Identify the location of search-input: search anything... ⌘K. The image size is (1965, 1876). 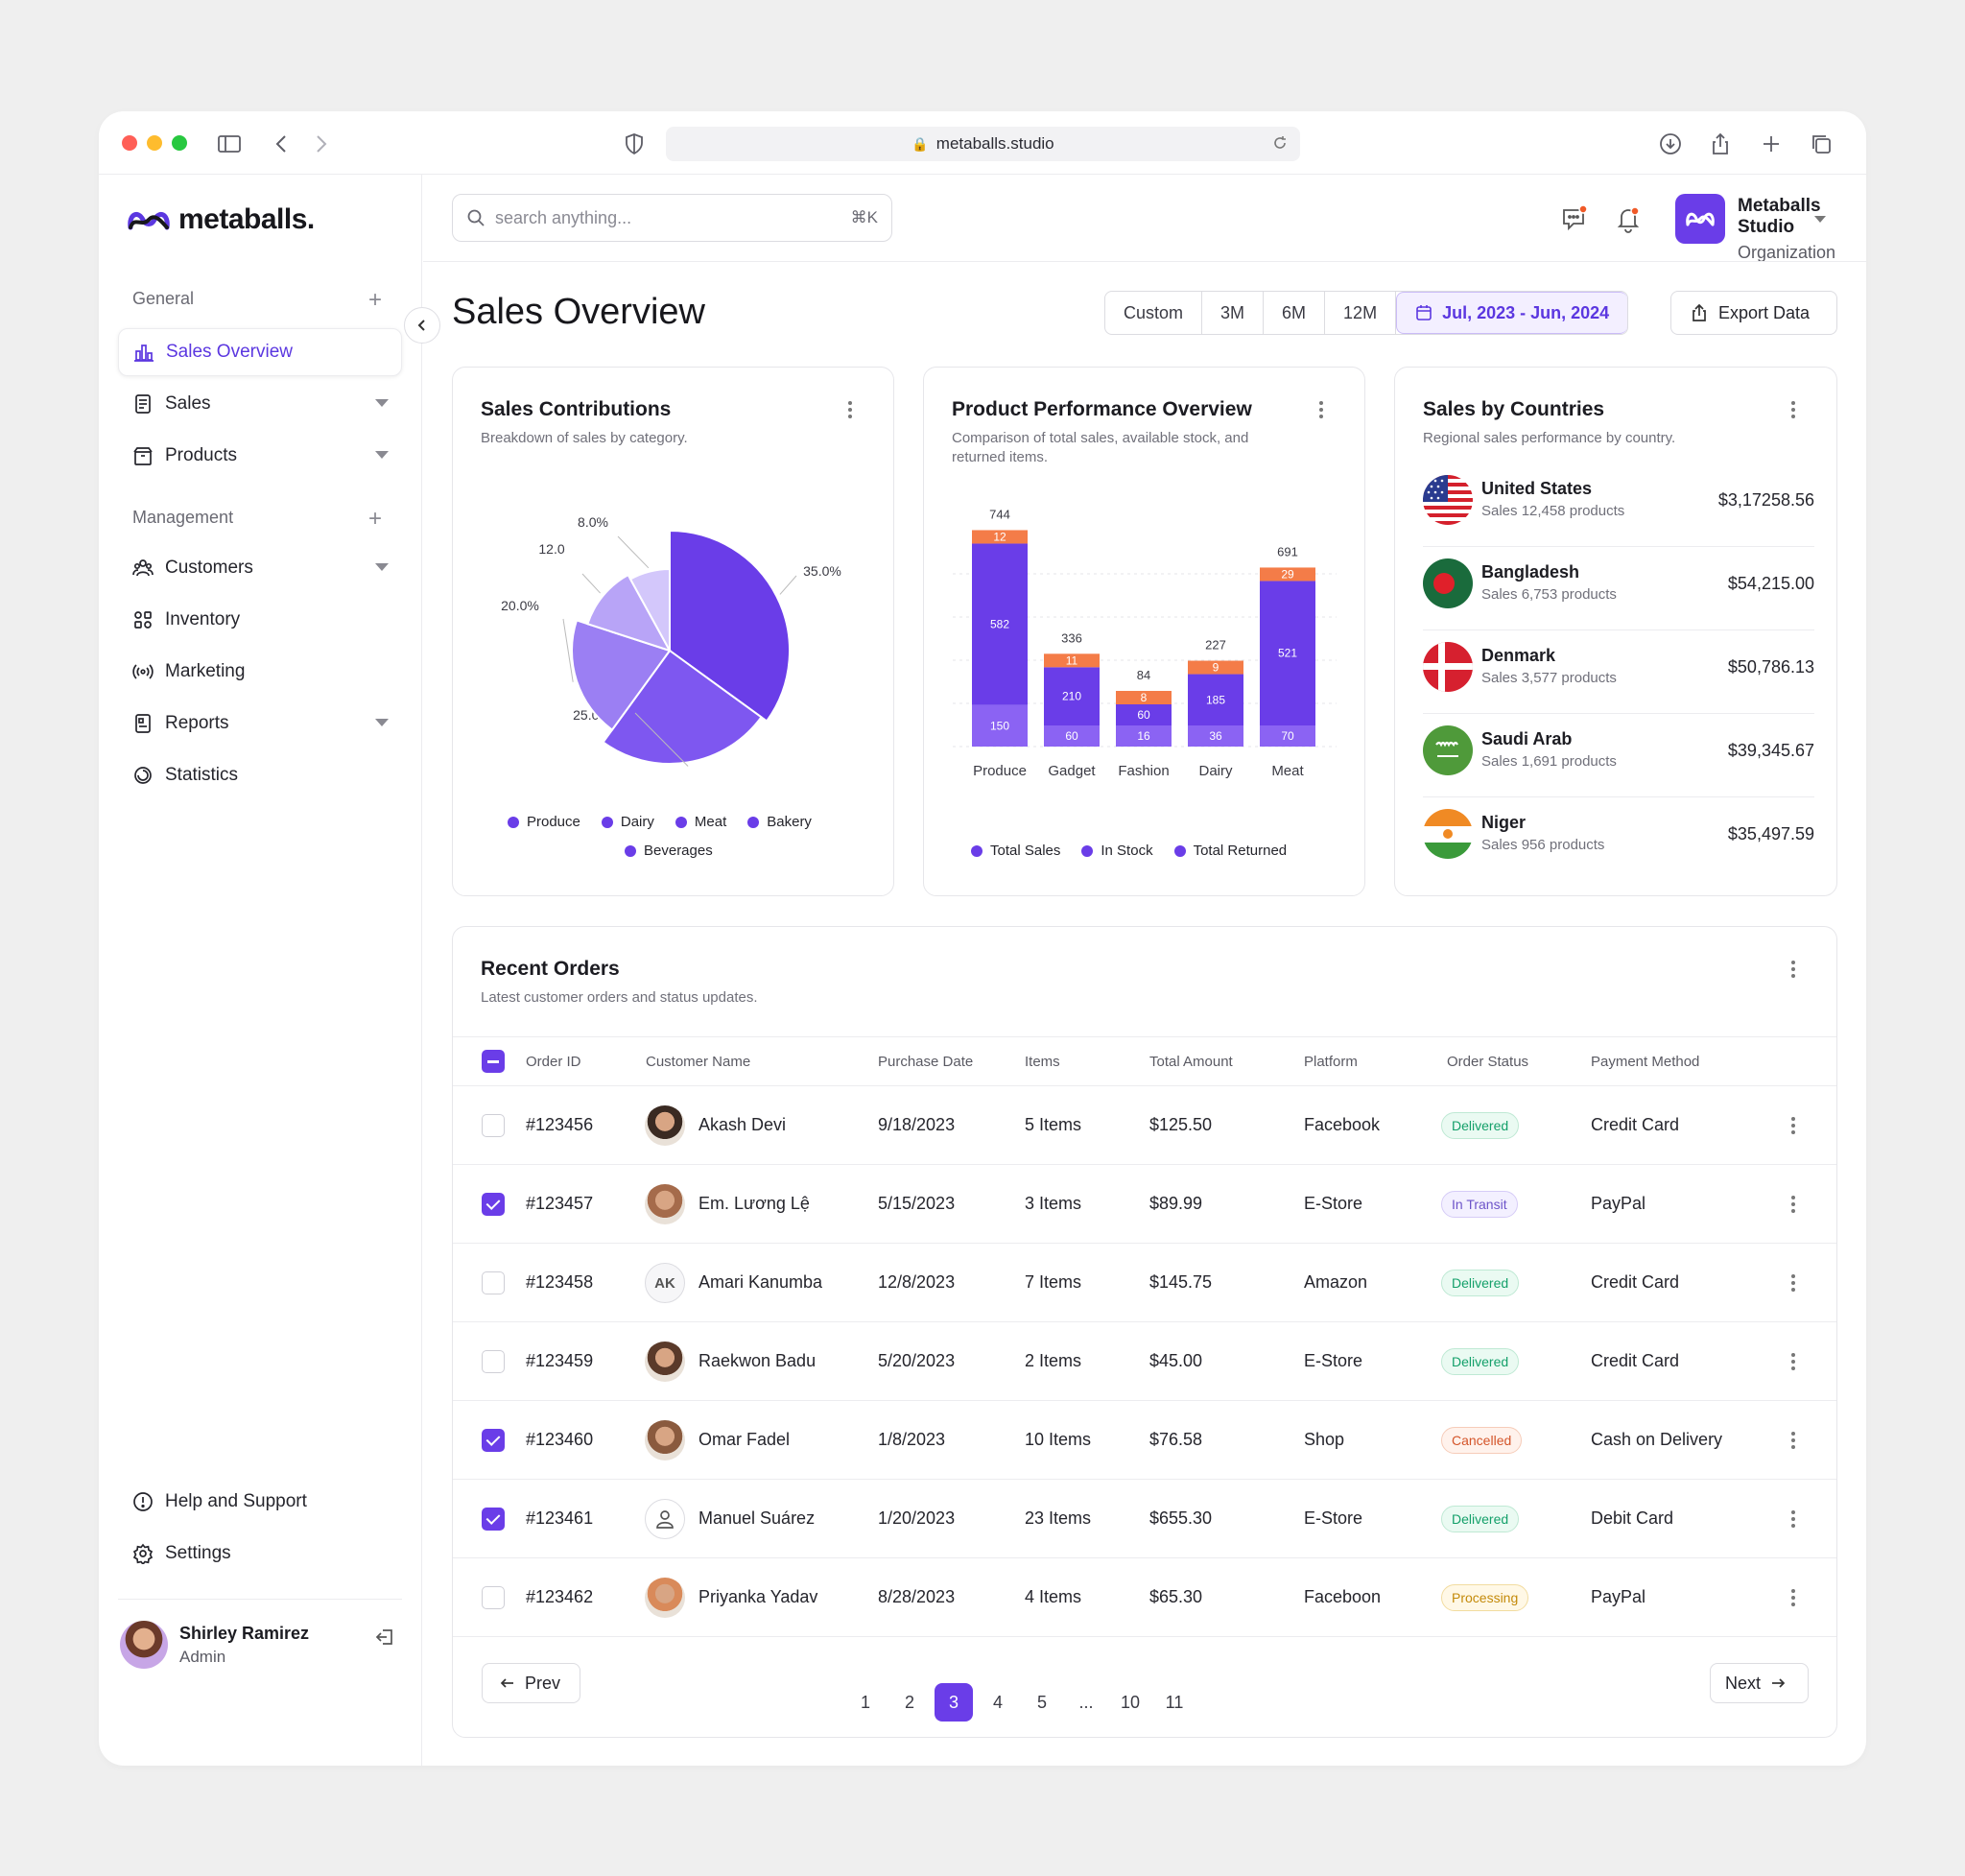
(672, 218).